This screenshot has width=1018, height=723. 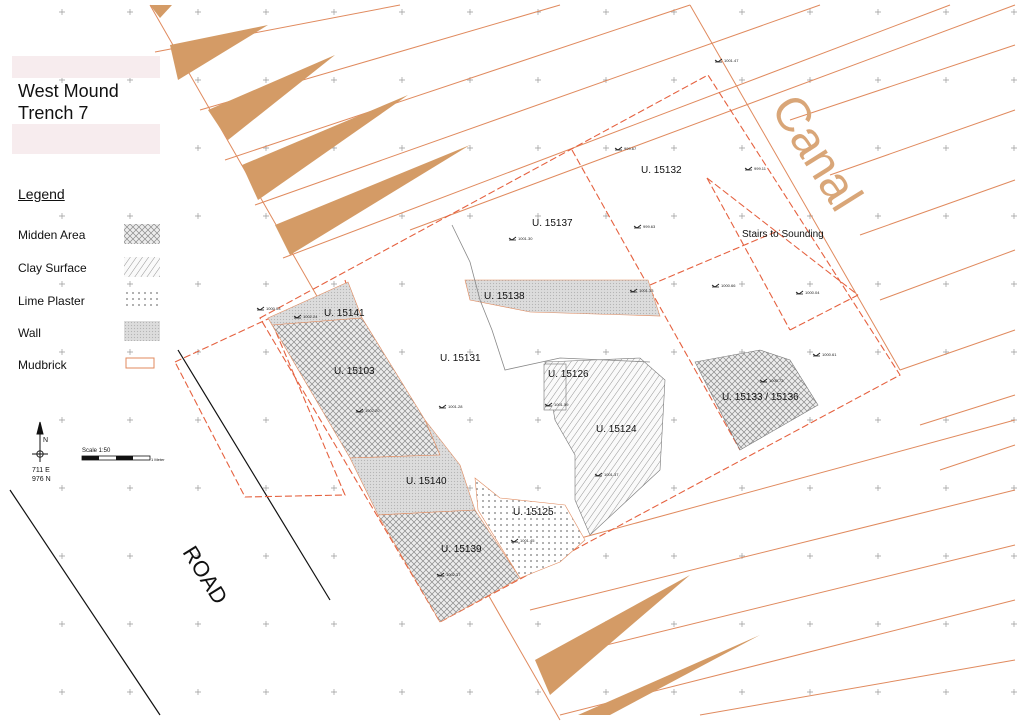 I want to click on legend-heading: Legend, so click(x=41, y=194).